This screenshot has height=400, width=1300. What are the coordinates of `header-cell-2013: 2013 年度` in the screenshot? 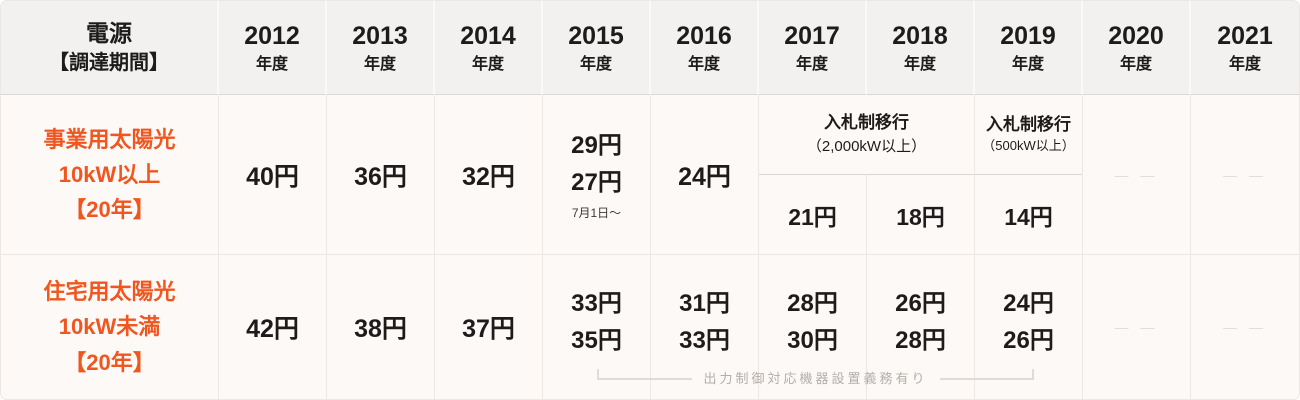 It's located at (381, 48).